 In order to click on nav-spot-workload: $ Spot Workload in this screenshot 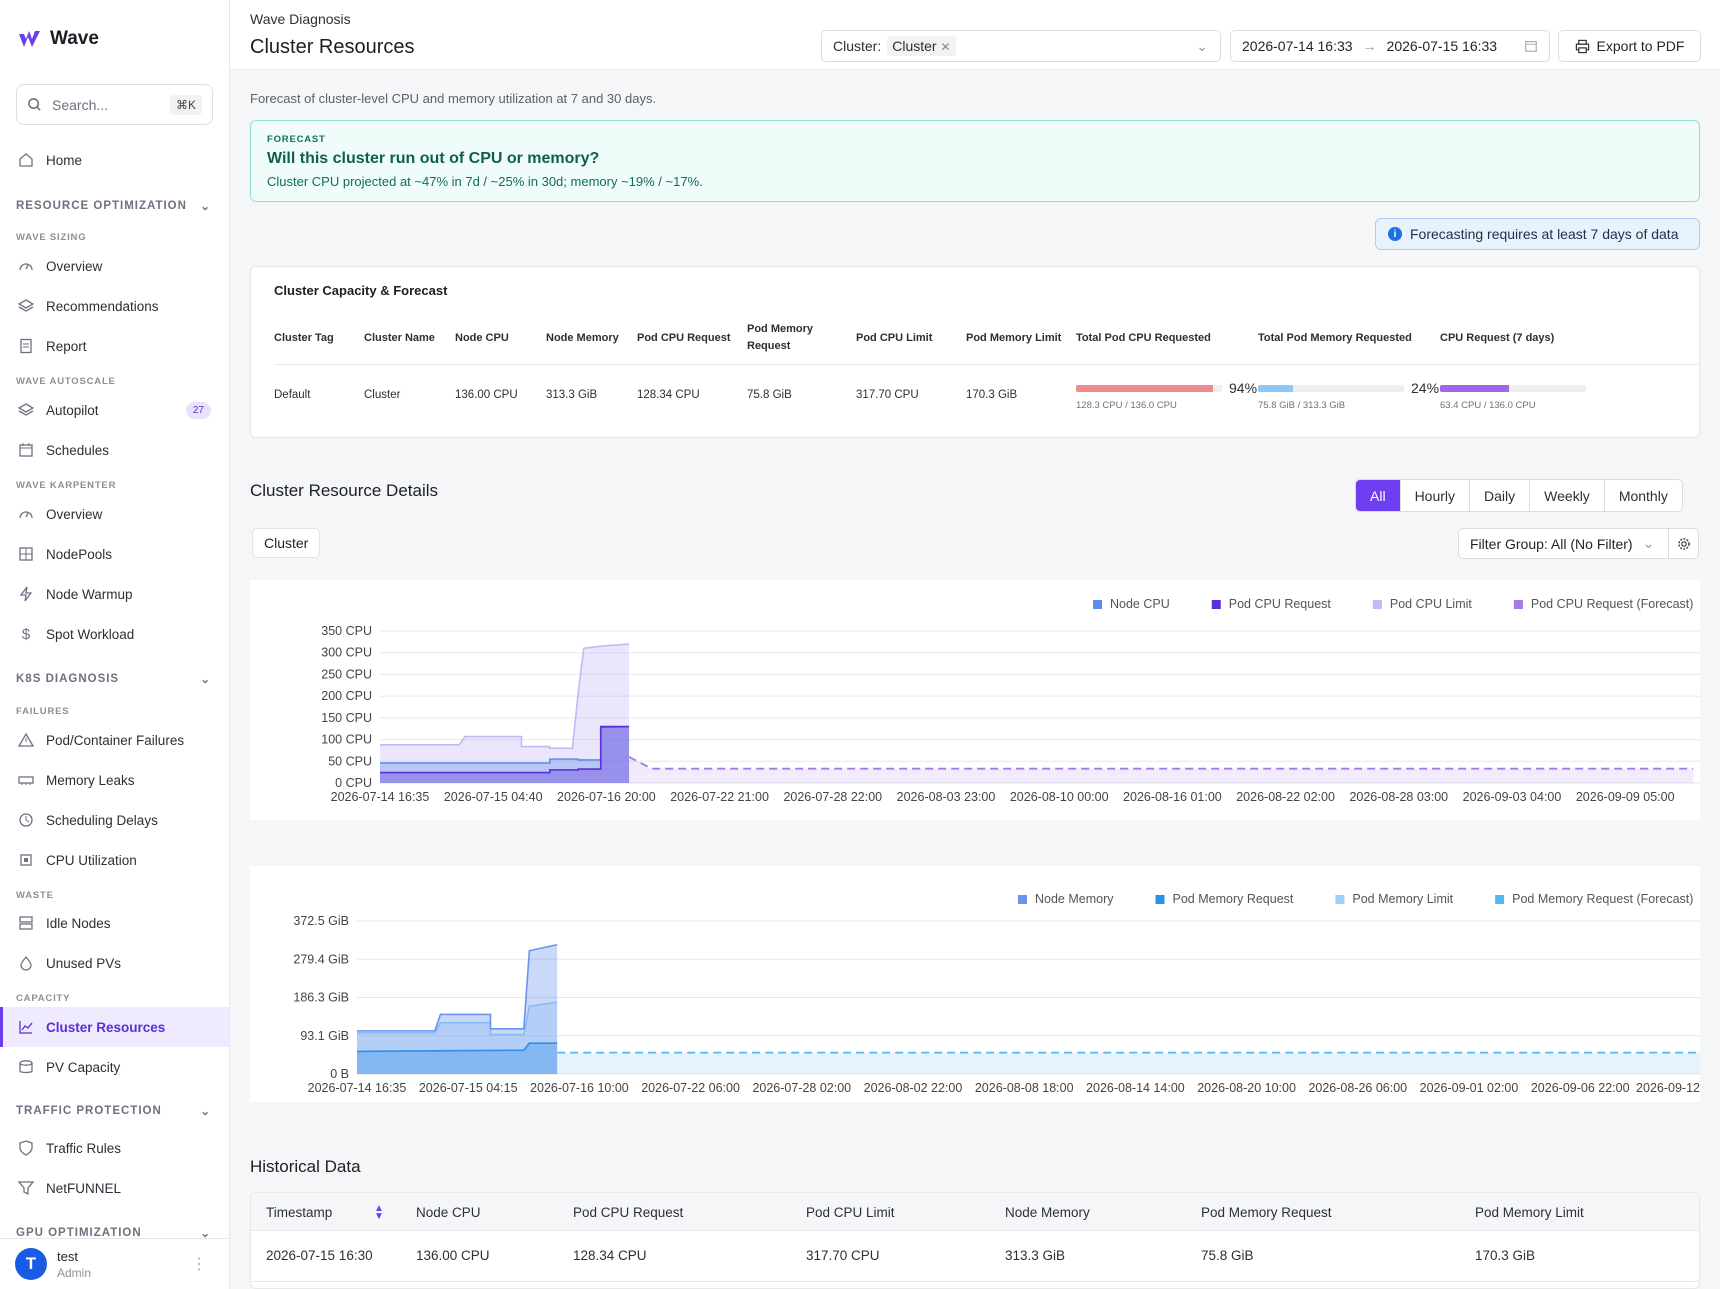, I will do `click(114, 634)`.